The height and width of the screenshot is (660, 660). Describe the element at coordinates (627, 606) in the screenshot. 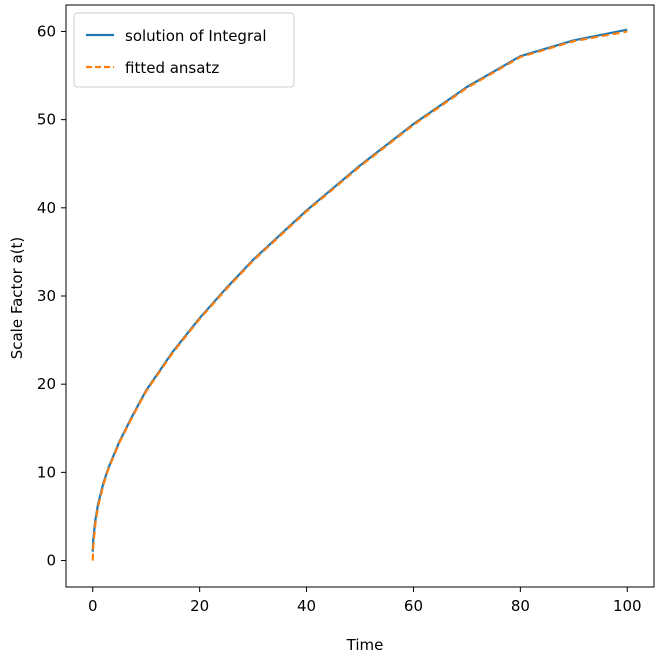

I see `x-tick-label: 100` at that location.